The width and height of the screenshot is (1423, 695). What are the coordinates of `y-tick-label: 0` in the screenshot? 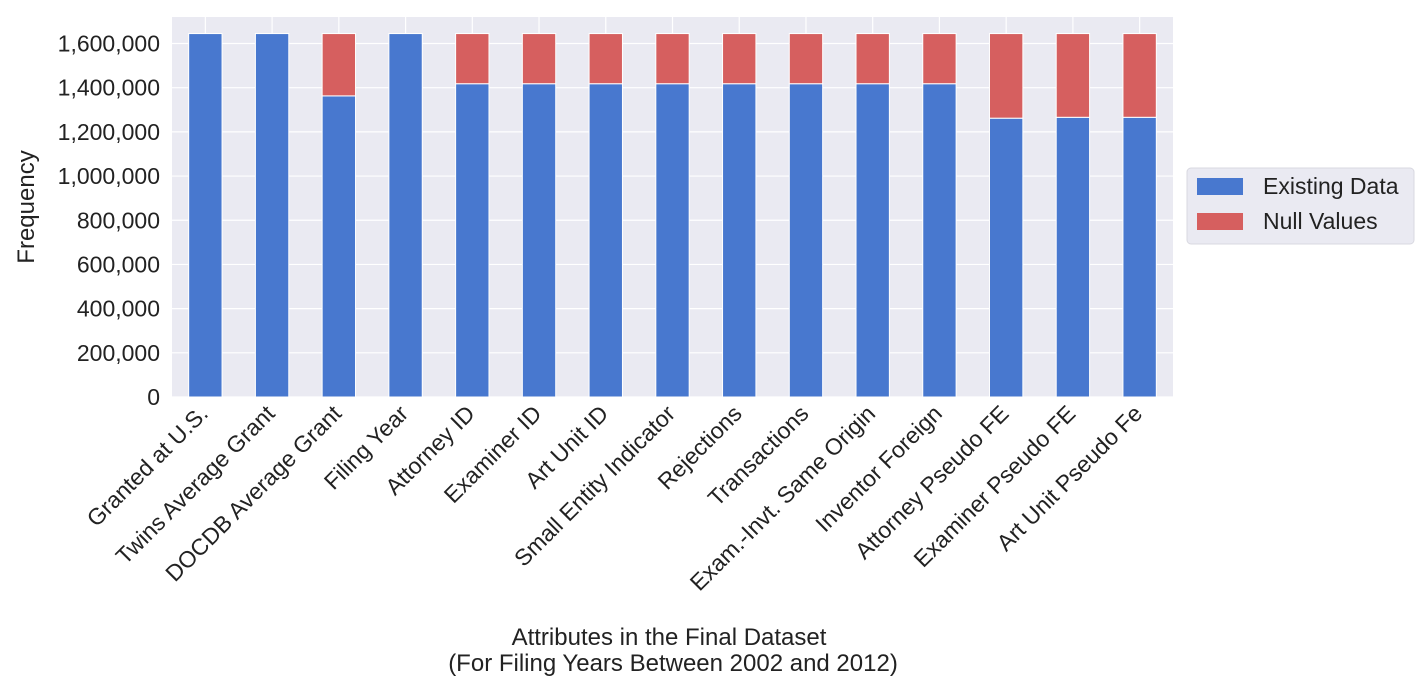 It's located at (153, 397).